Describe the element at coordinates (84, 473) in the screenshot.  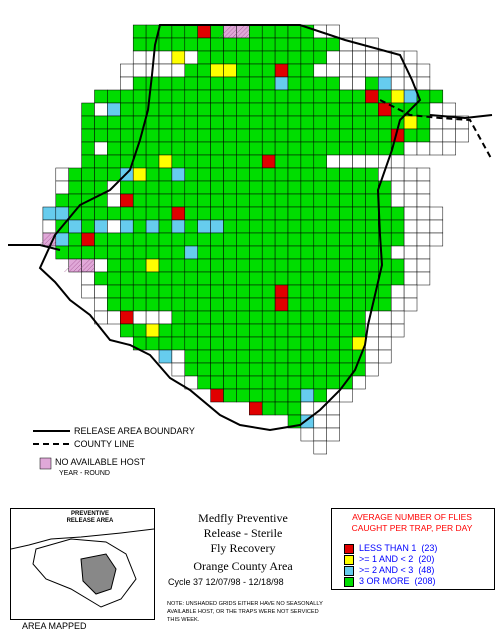
I see `no-host-label-2: YEAR - ROUND` at that location.